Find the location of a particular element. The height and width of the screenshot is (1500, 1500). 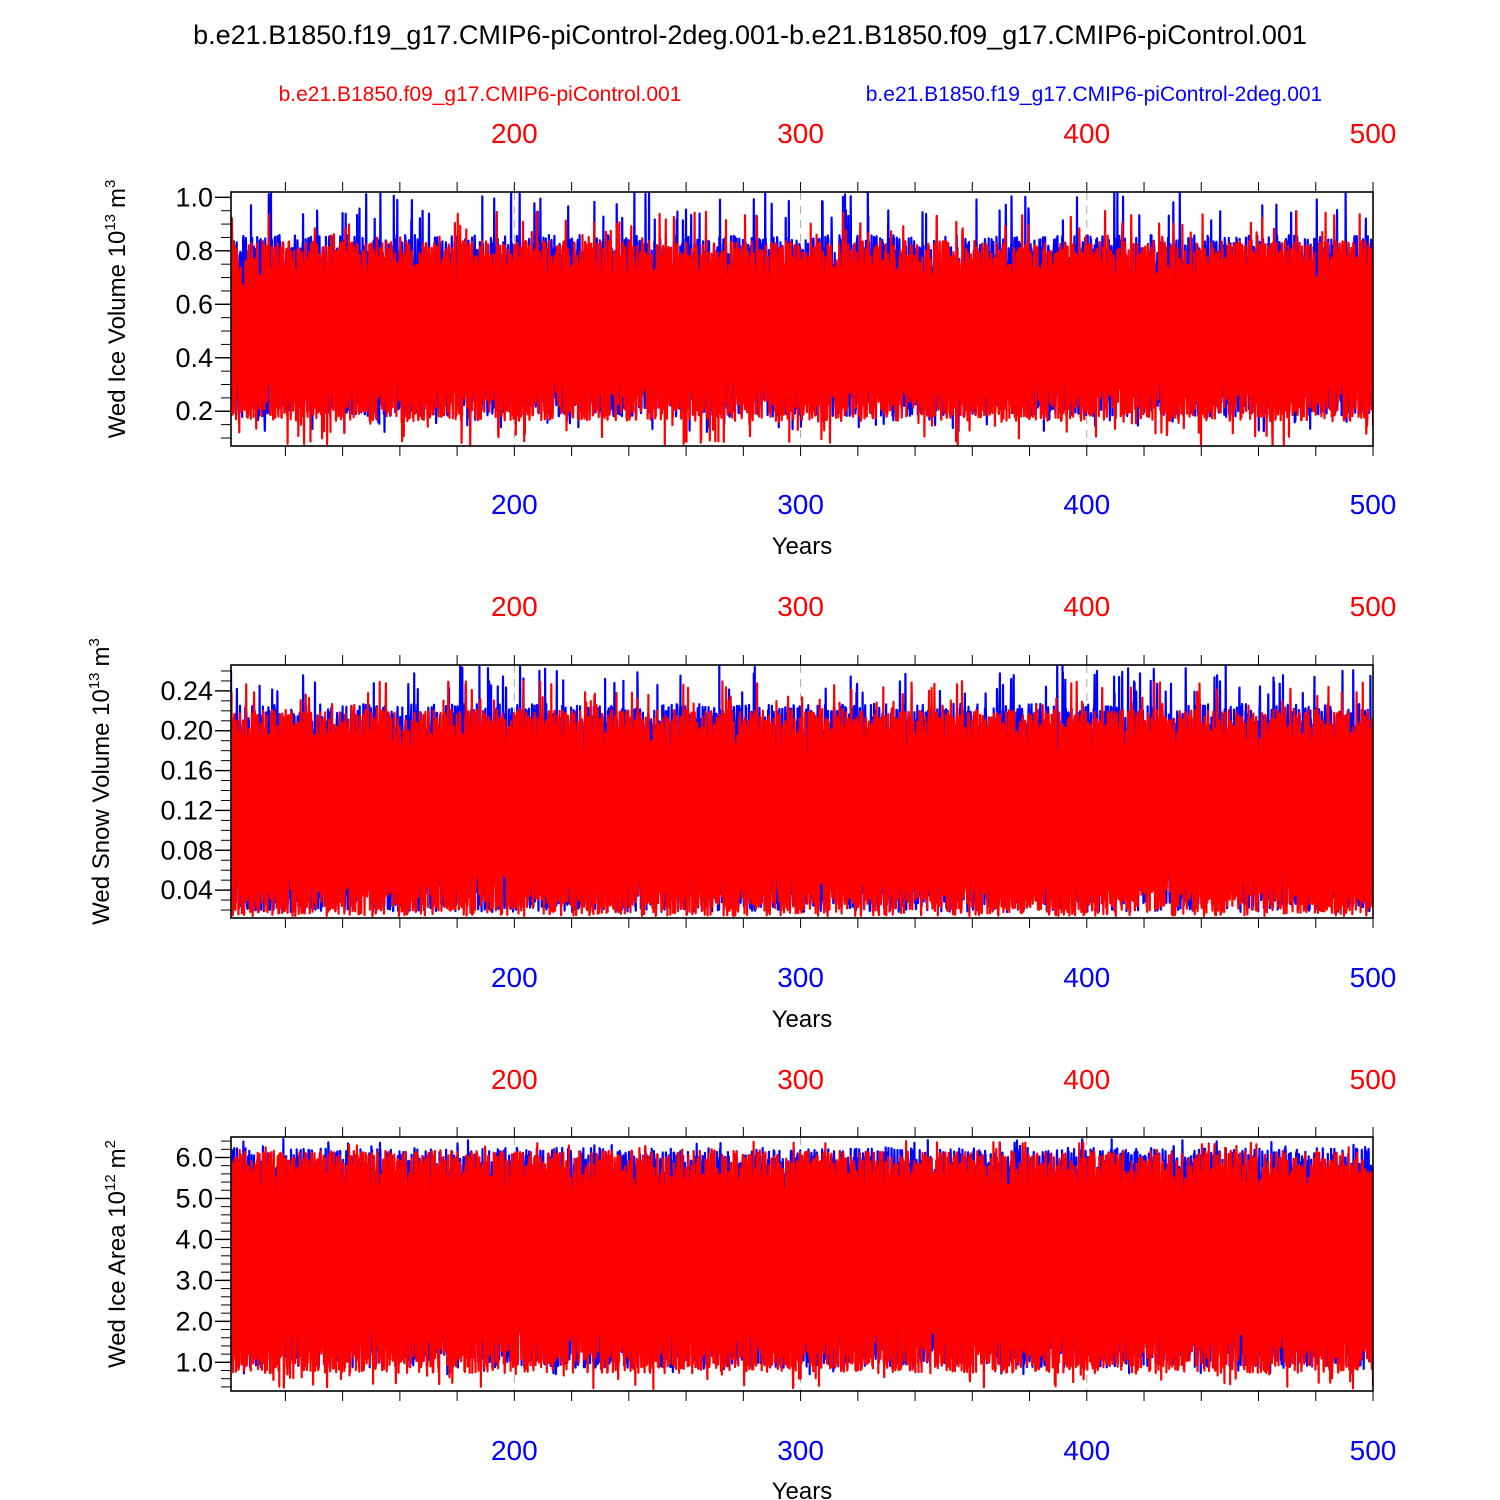

y-axis-label: Wed Ice Area 1012 m2 is located at coordinates (116, 1254).